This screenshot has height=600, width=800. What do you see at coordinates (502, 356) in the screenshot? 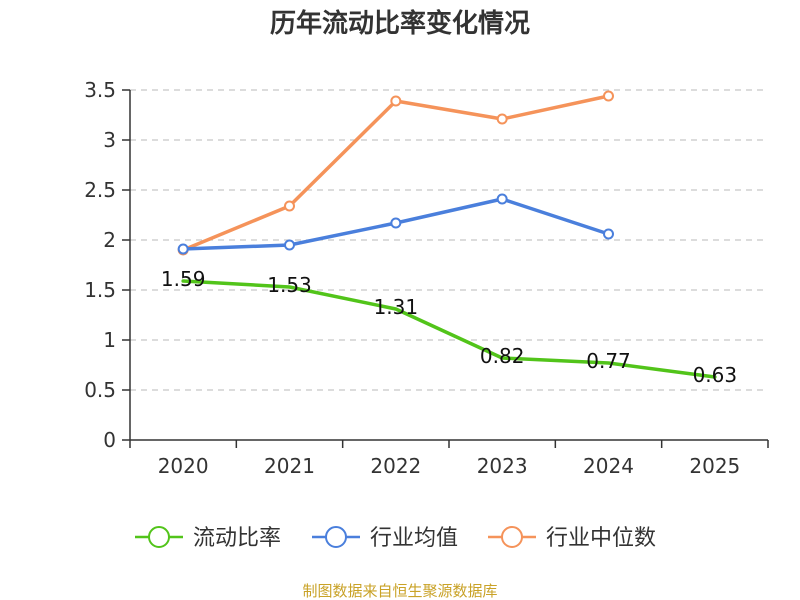
I see `data-label: 0.82` at bounding box center [502, 356].